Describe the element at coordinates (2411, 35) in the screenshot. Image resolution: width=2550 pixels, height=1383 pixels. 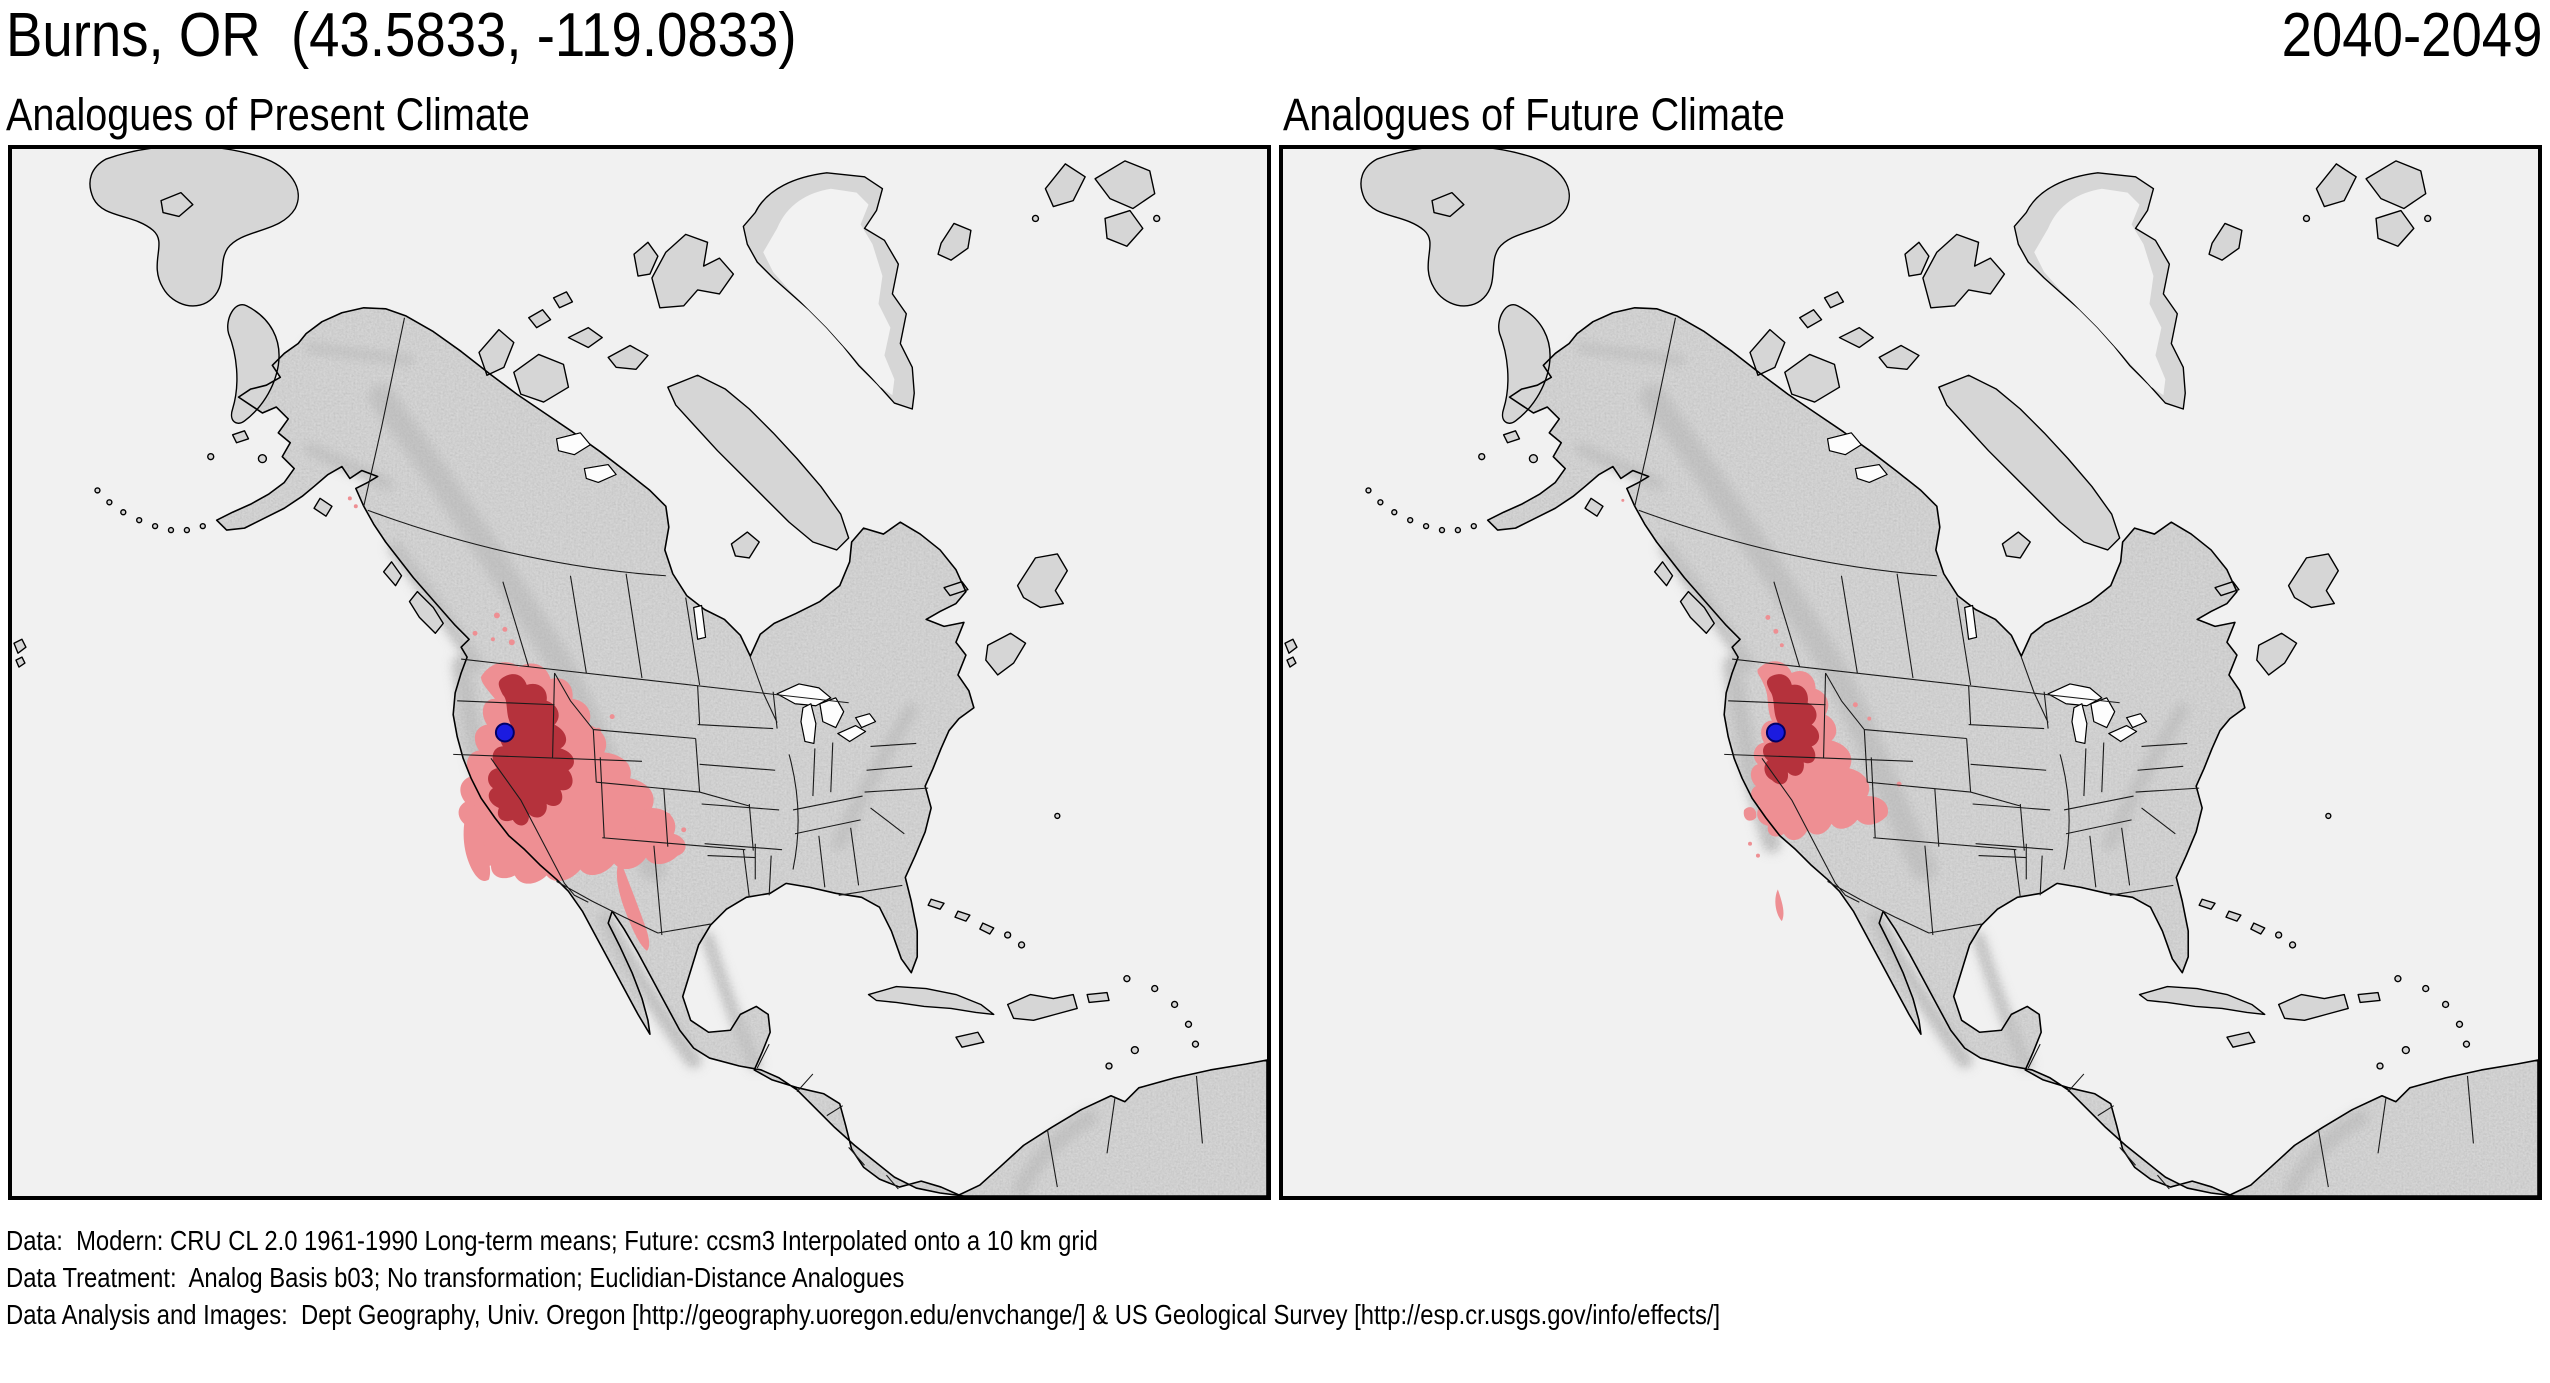
I see `period-label: 2040-2049` at that location.